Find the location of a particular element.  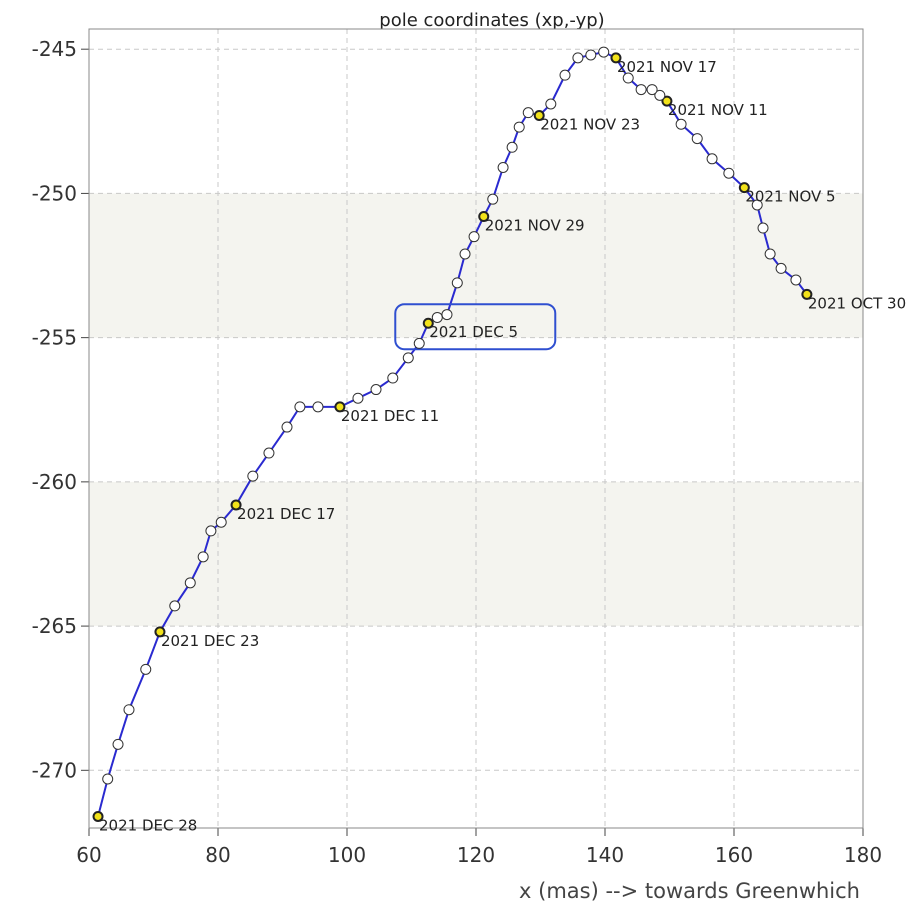

chart-title: pole coordinates (xp,-yp) is located at coordinates (491, 20).